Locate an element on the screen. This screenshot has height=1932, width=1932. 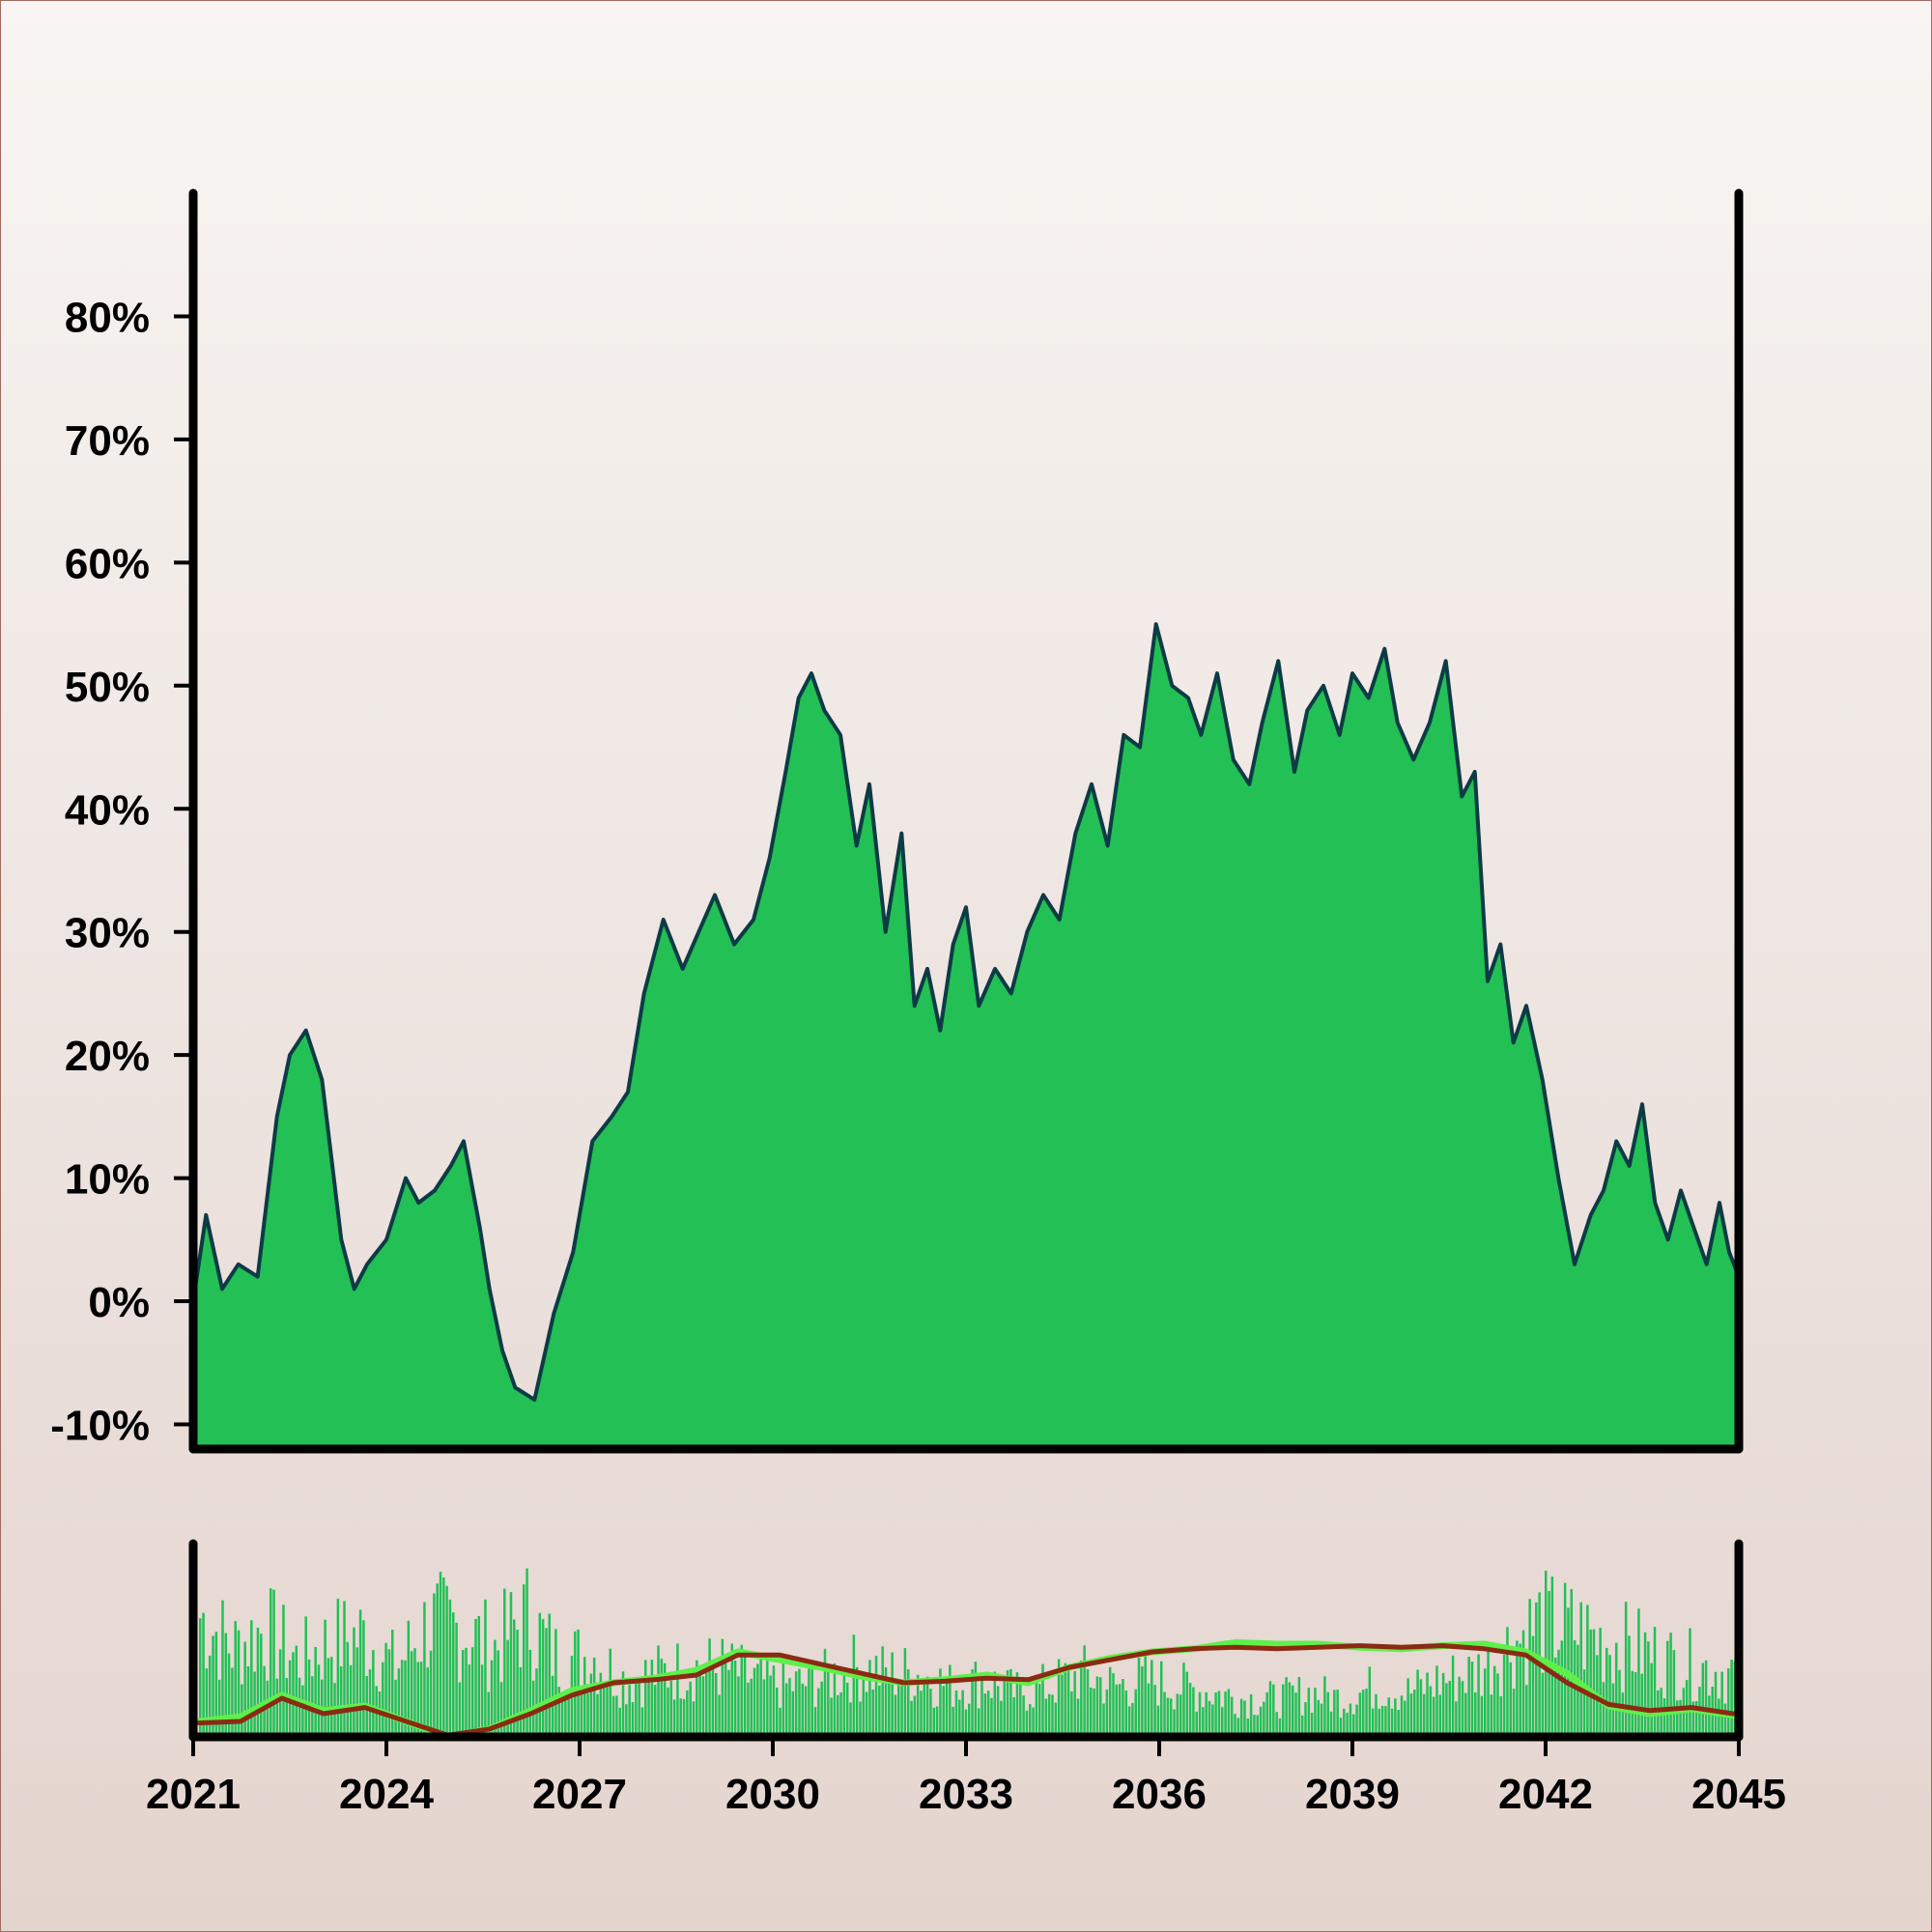
y-tick-label: 30% is located at coordinates (107, 933).